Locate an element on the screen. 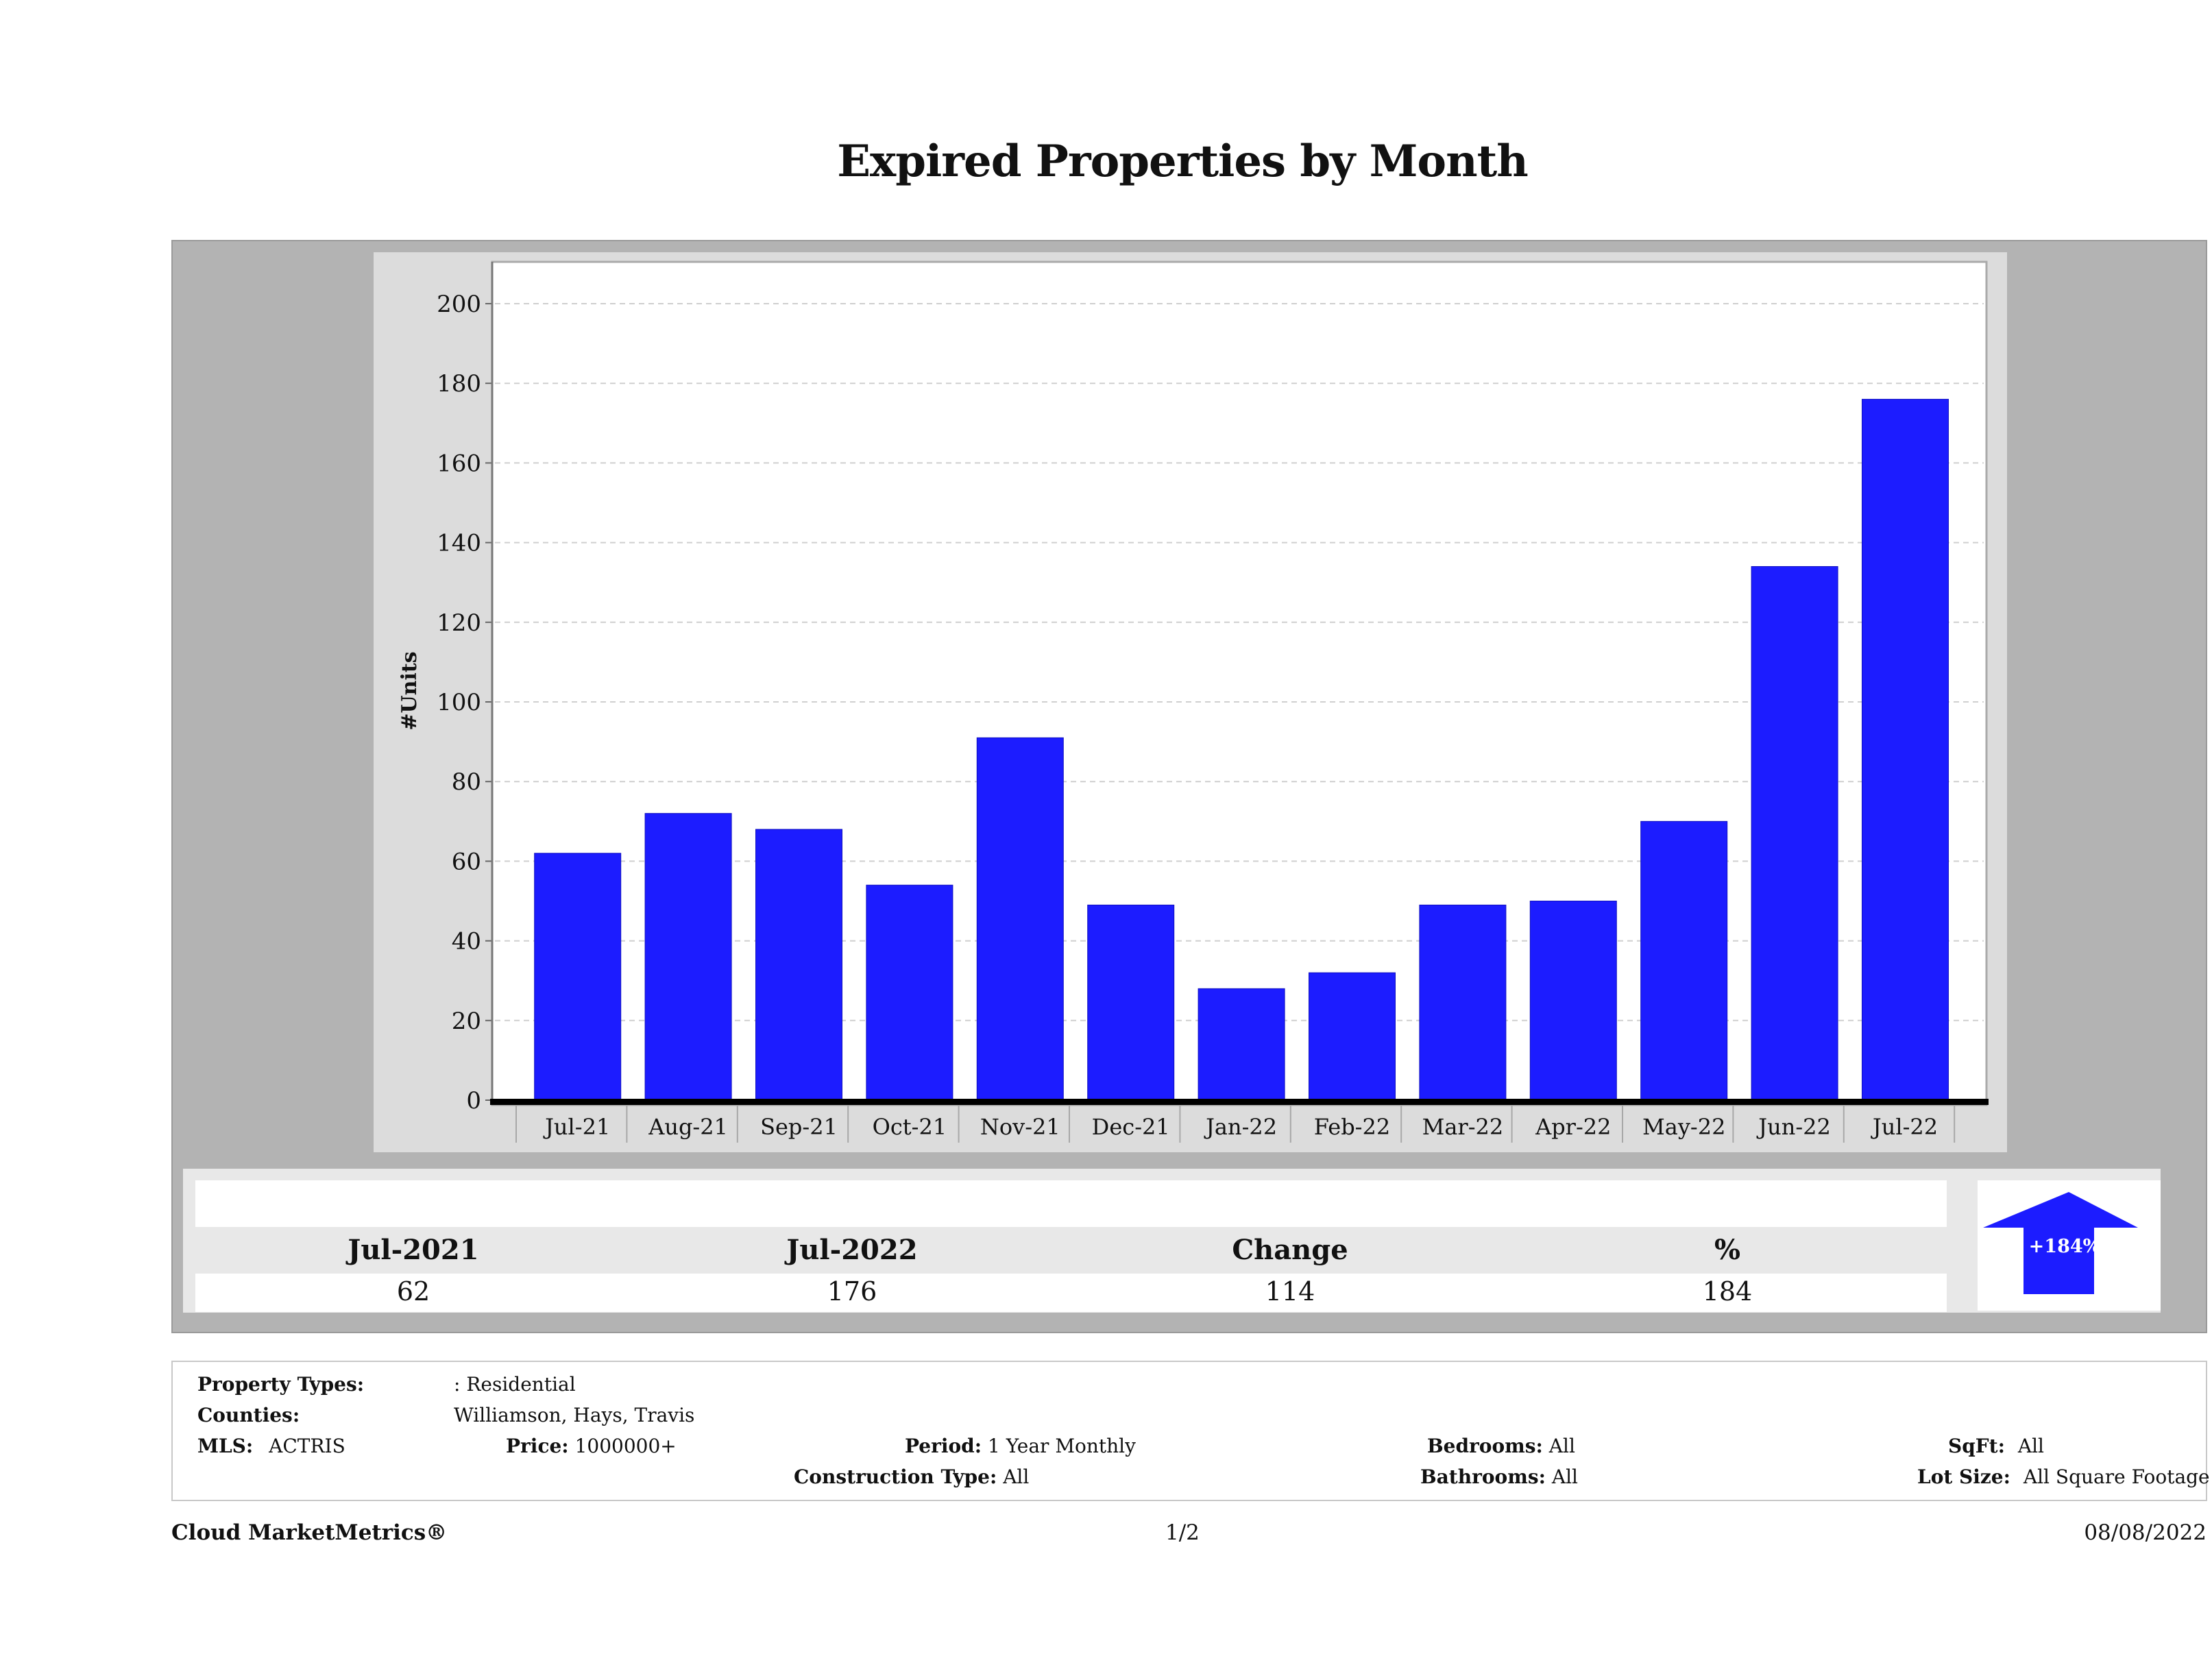  filter-counties: Counties: is located at coordinates (249, 1415).